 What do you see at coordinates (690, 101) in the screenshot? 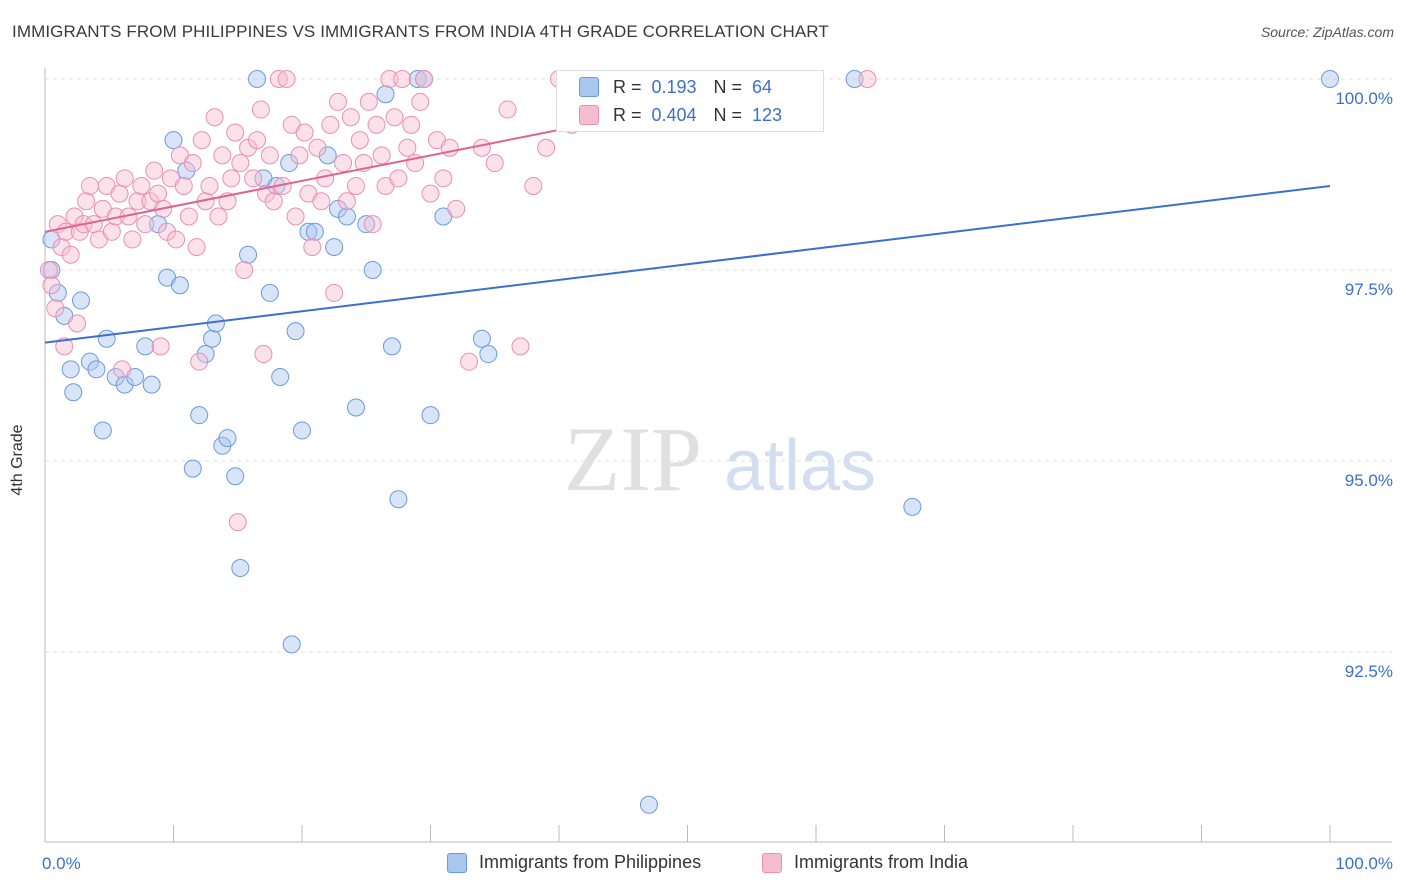
I see `stats-legend: R = 0.193 N = 64 R = 0.404 N = 123` at bounding box center [690, 101].